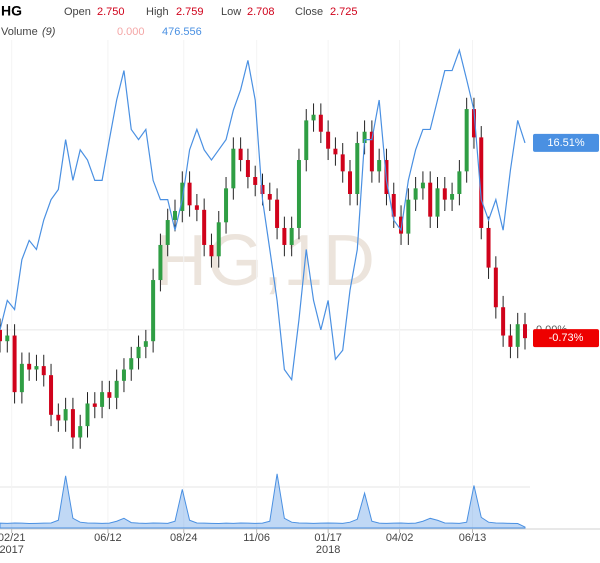 This screenshot has height=563, width=600. I want to click on x-tick-label: 01/17, so click(328, 538).